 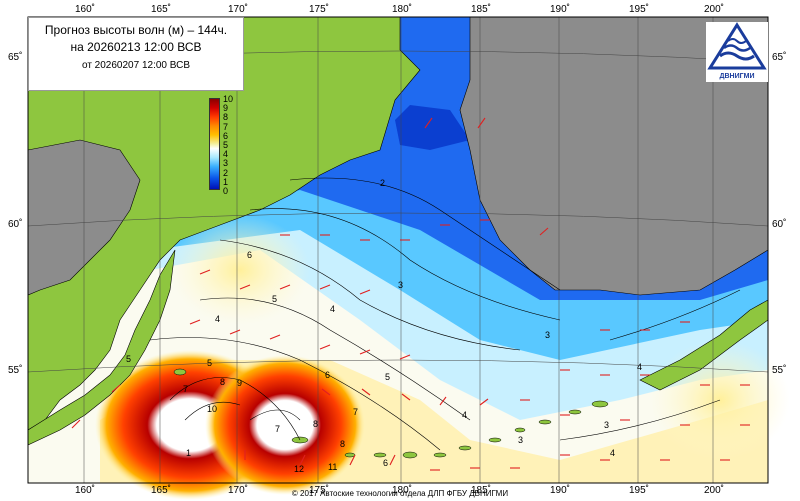 I want to click on forecast-issue-time: от 20260207 12:00 ВСВ, so click(x=135, y=65).